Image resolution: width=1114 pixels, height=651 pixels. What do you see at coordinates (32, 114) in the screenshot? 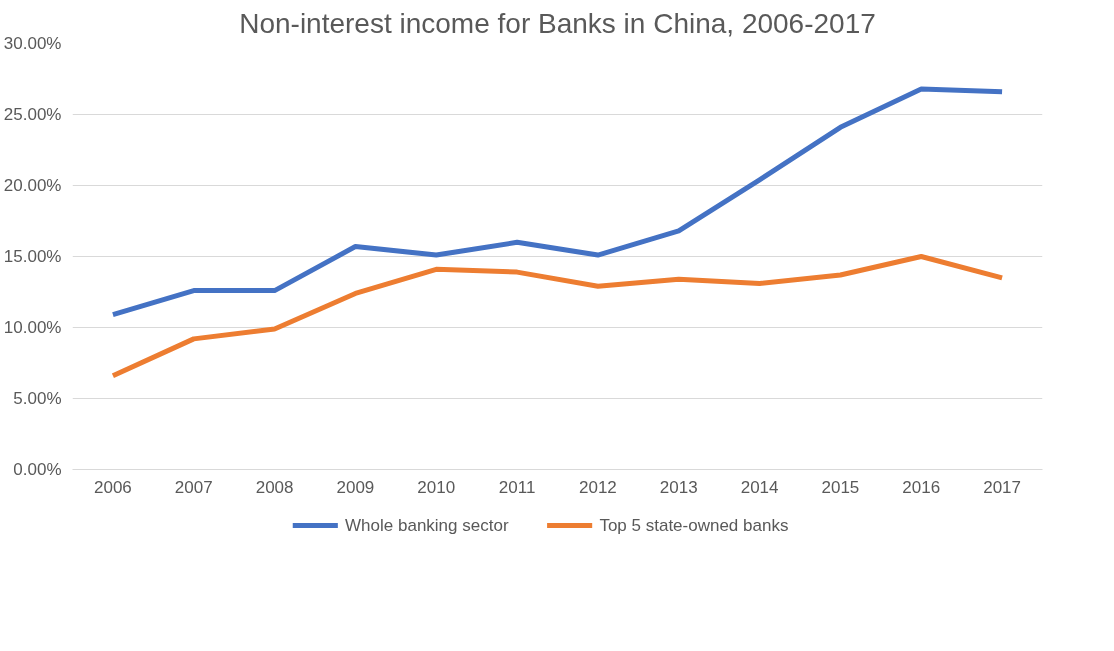
I see `y-tick-label: 25.00%` at bounding box center [32, 114].